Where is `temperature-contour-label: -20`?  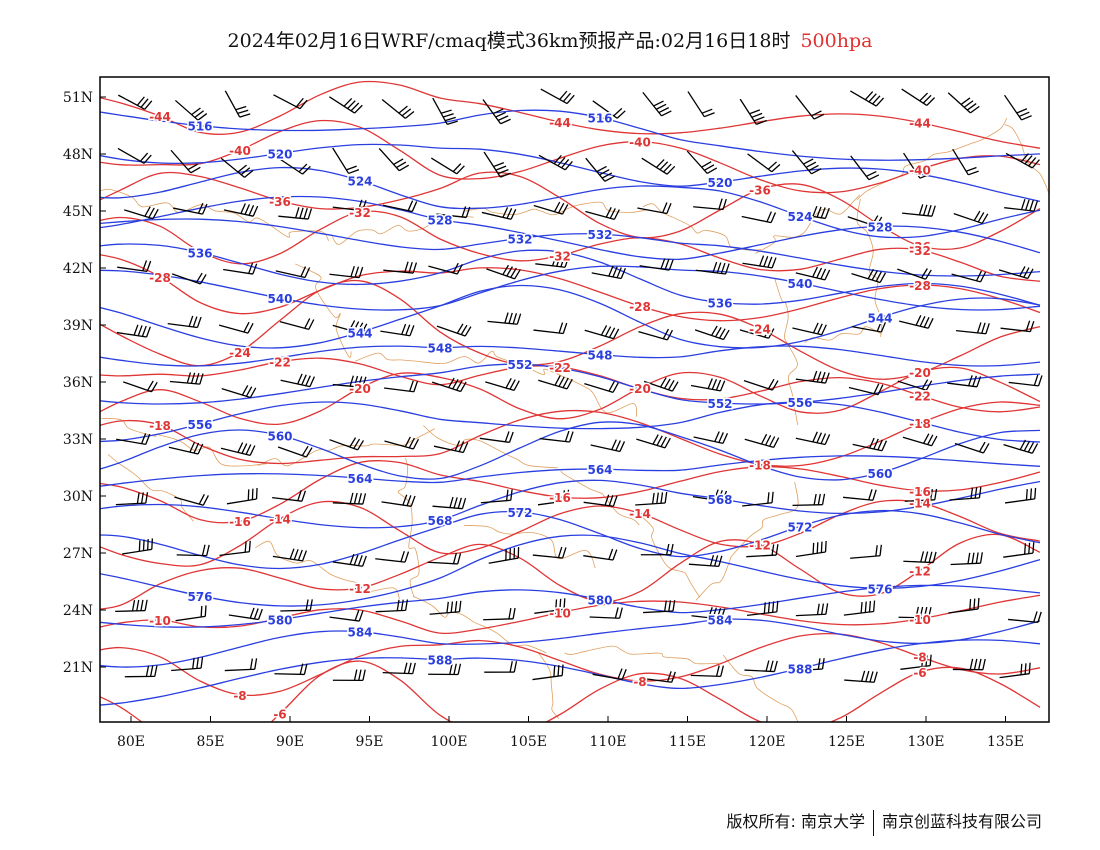 temperature-contour-label: -20 is located at coordinates (640, 389).